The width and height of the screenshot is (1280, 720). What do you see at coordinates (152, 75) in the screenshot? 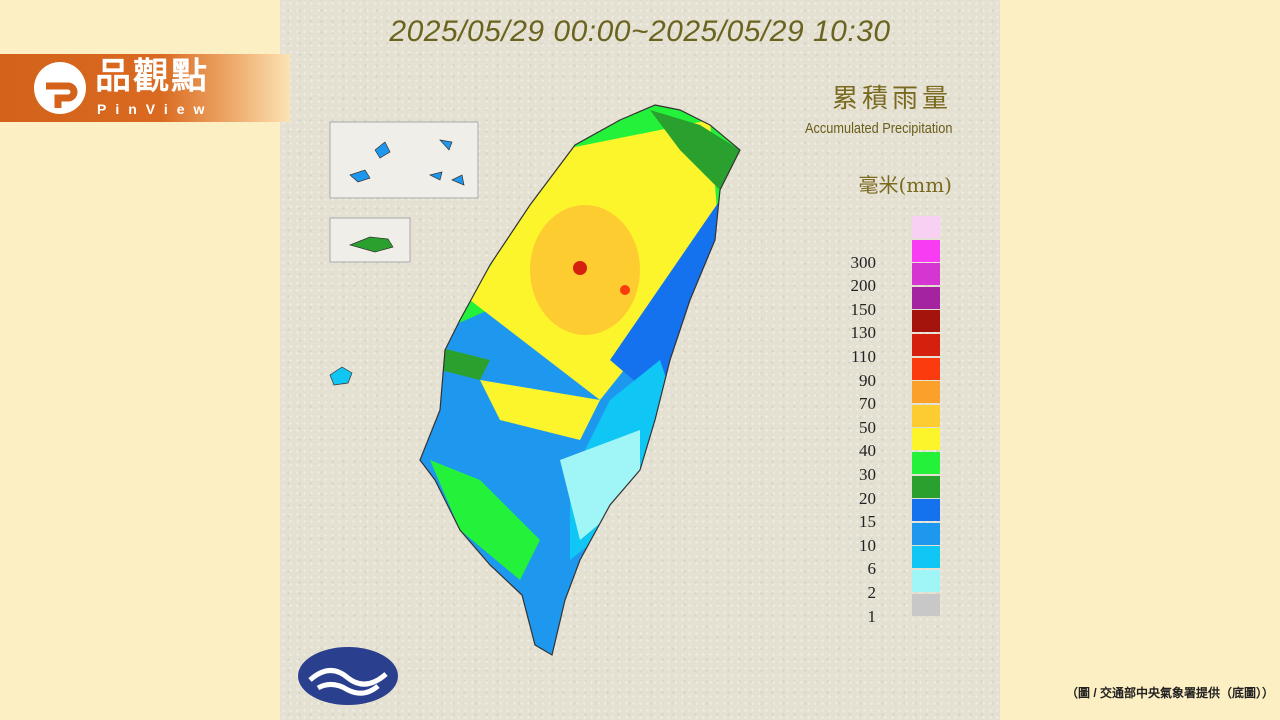
I see `brand-name-zh: 品觀點` at bounding box center [152, 75].